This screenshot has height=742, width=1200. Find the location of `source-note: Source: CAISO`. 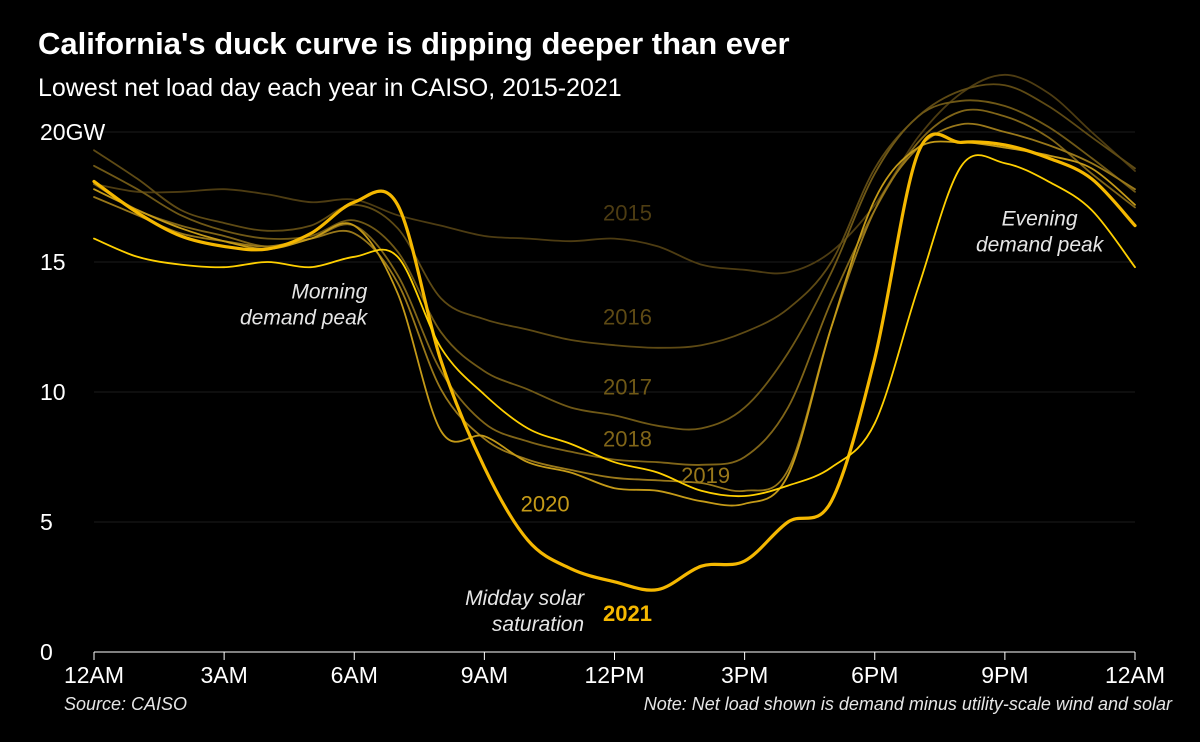

source-note: Source: CAISO is located at coordinates (126, 704).